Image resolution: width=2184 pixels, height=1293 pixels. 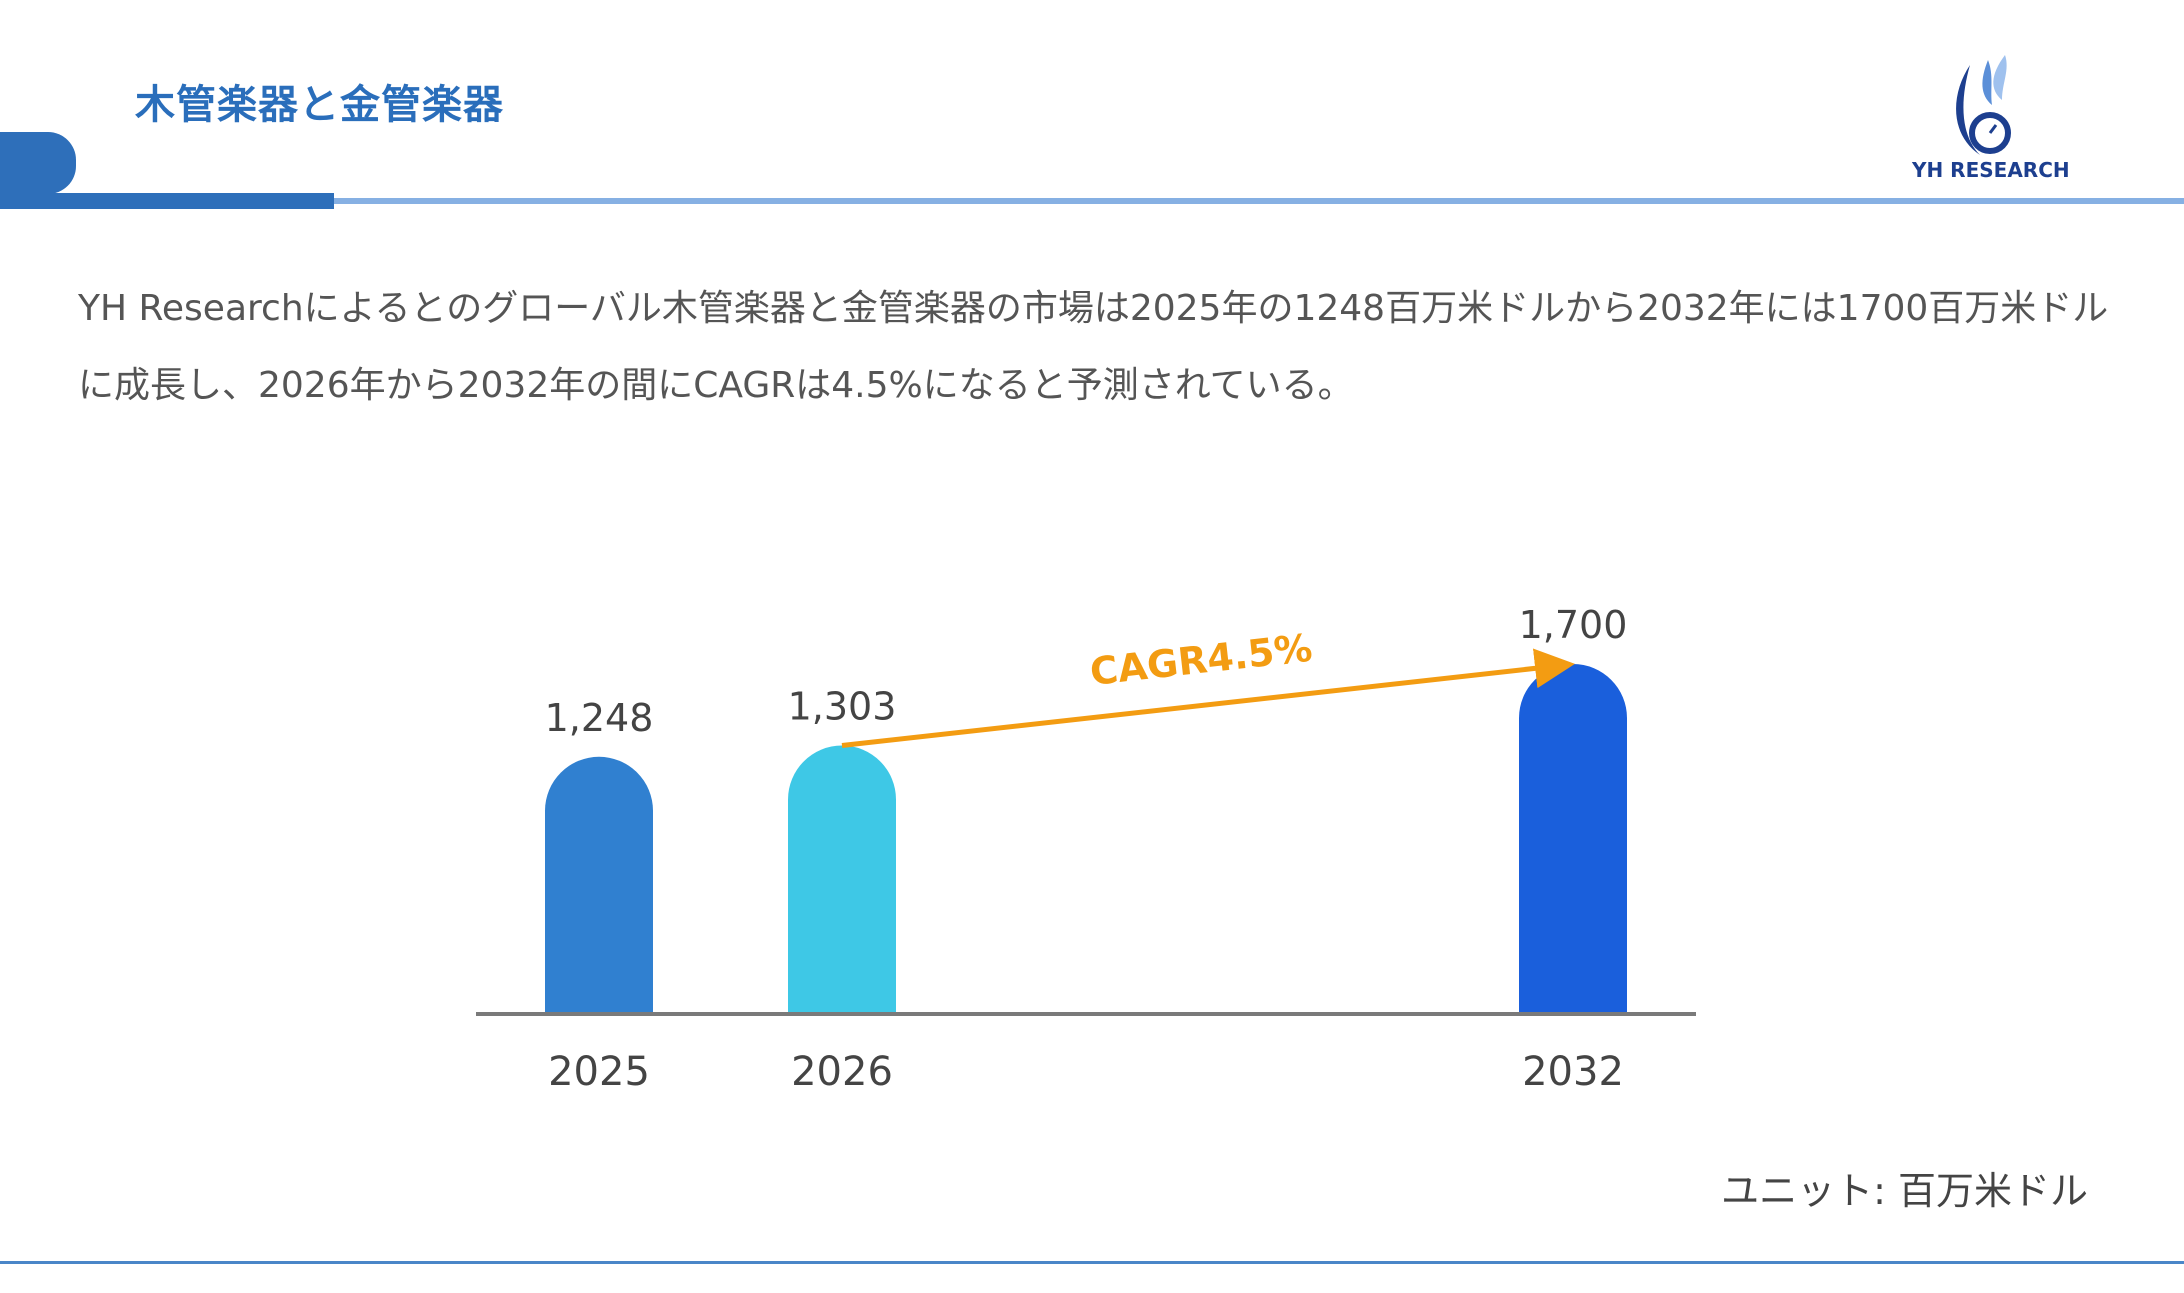 What do you see at coordinates (1208, 698) in the screenshot?
I see `cagr-arrow` at bounding box center [1208, 698].